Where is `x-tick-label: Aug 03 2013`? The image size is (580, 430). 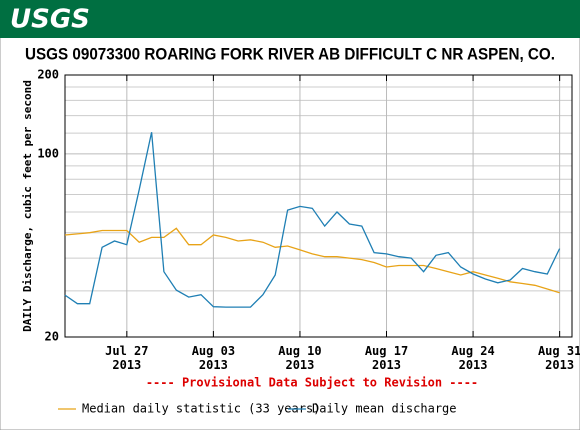 x-tick-label: Aug 03 2013 is located at coordinates (213, 358).